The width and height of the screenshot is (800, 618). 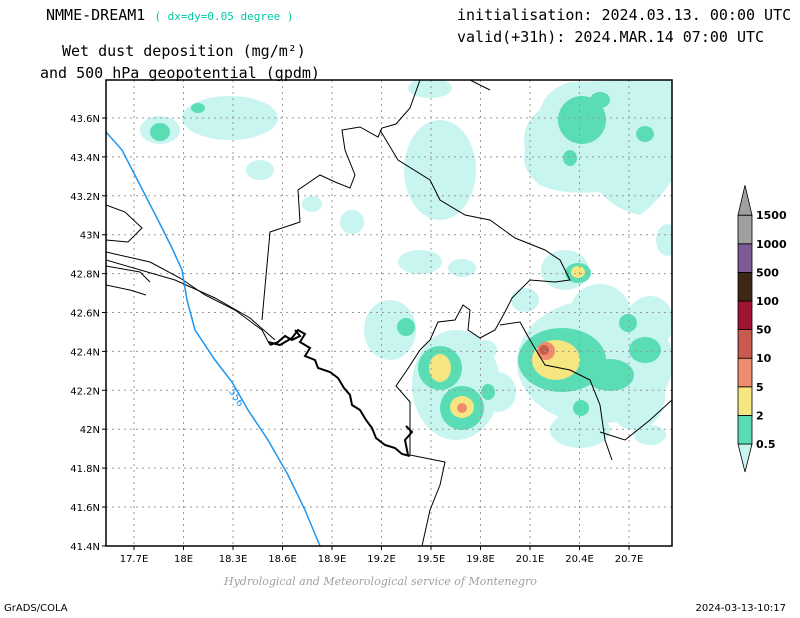 I want to click on footer-software: GrADS/COLA, so click(x=36, y=608).